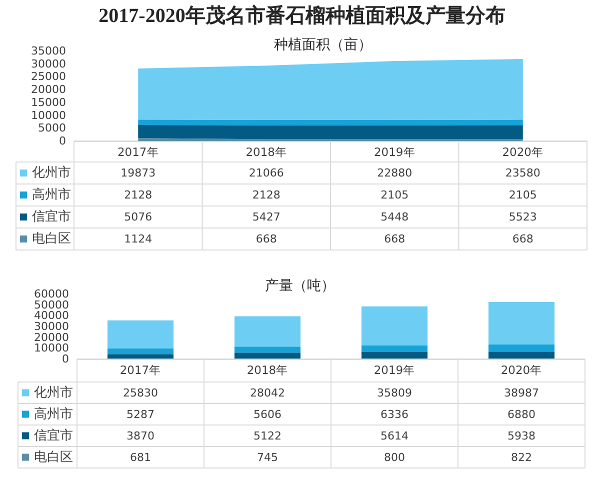  What do you see at coordinates (268, 414) in the screenshot?
I see `data-label: 5606` at bounding box center [268, 414].